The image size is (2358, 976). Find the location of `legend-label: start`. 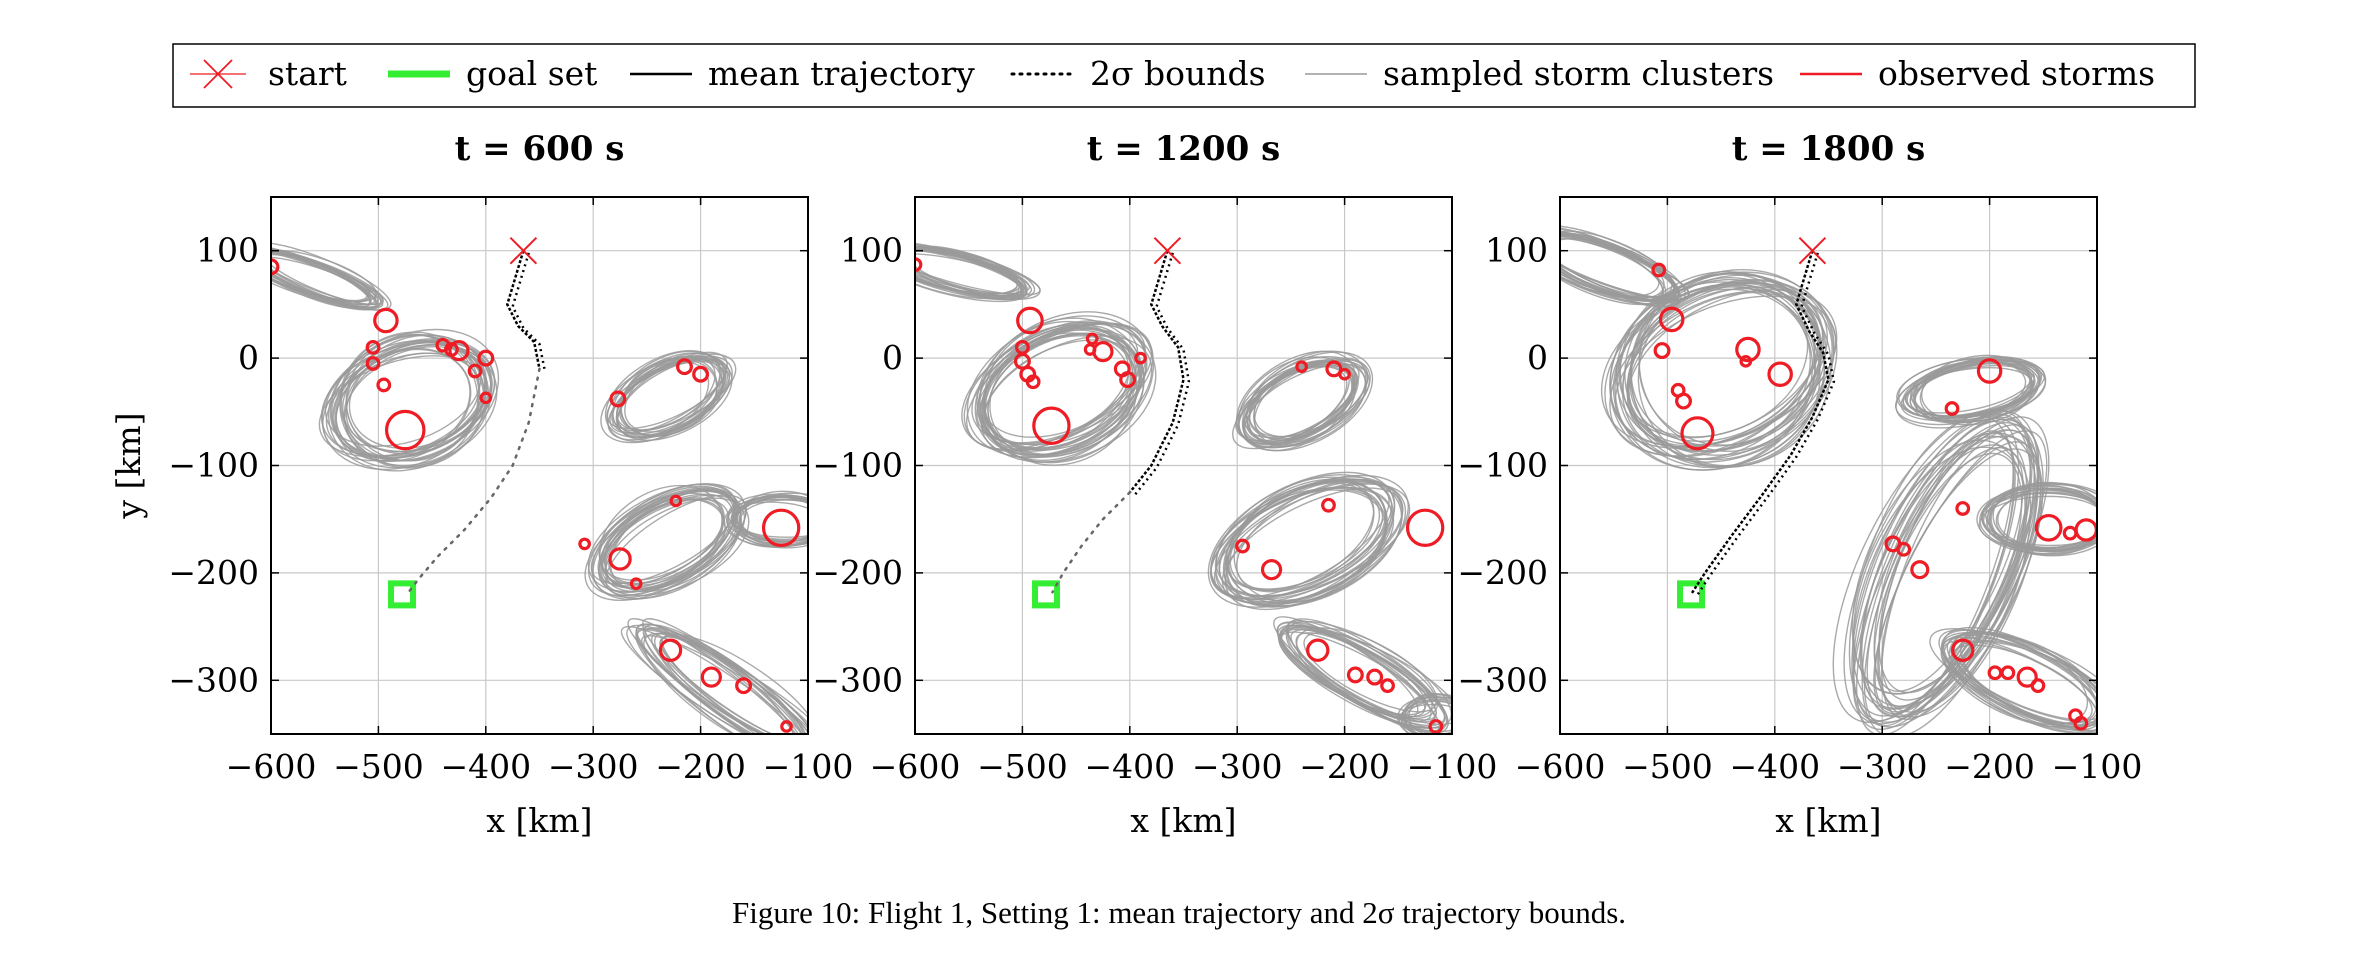

legend-label: start is located at coordinates (307, 73).